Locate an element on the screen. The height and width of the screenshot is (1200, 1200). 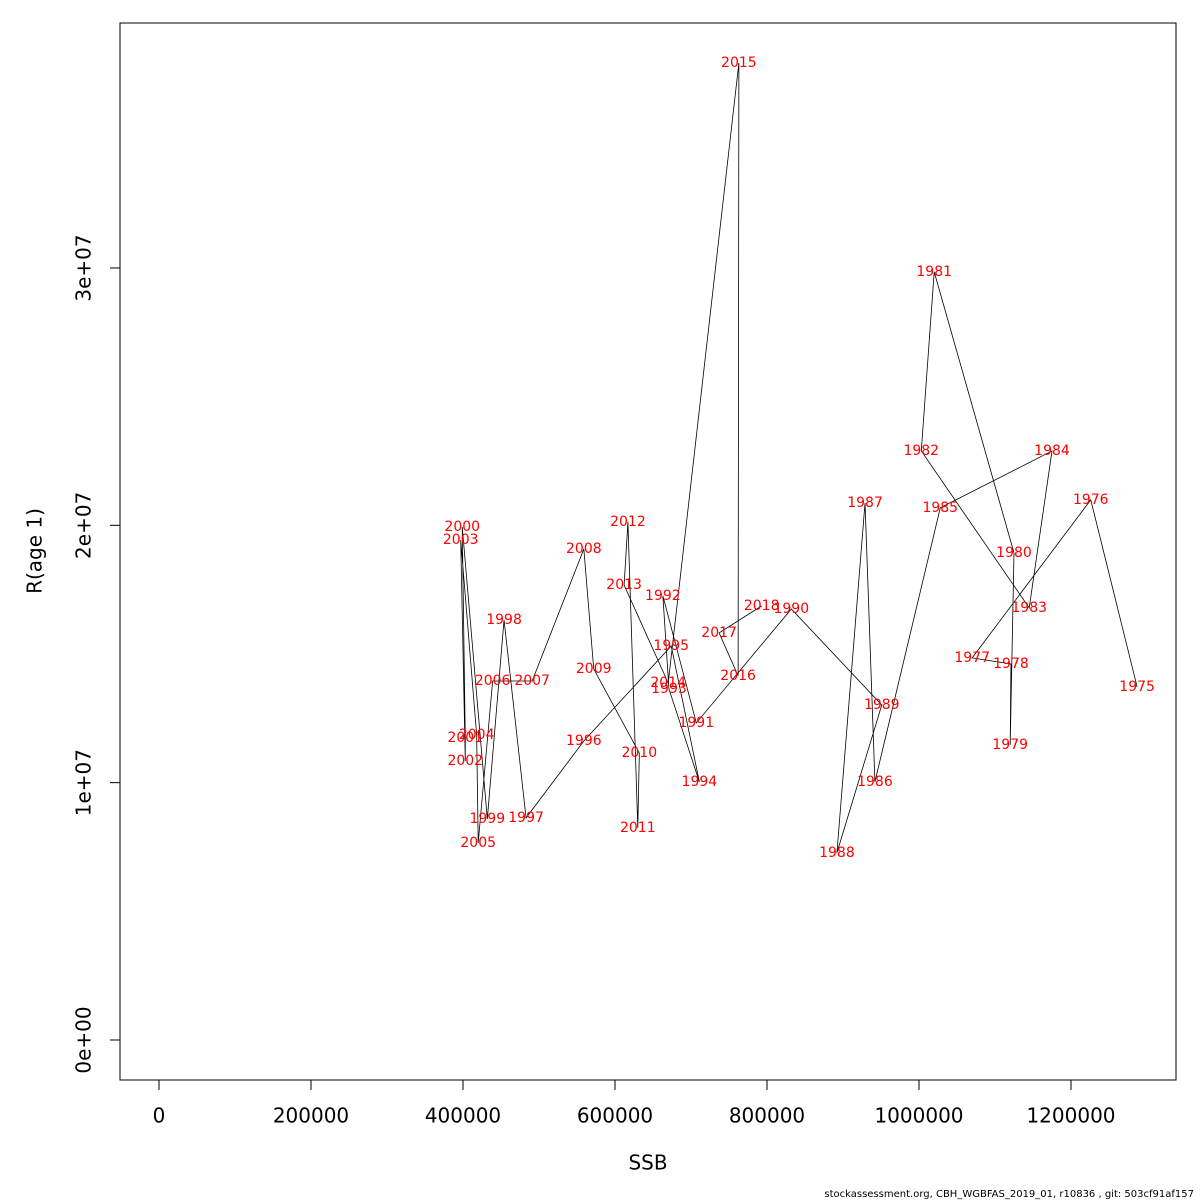
x-tick-label: 200000 is located at coordinates (311, 1116).